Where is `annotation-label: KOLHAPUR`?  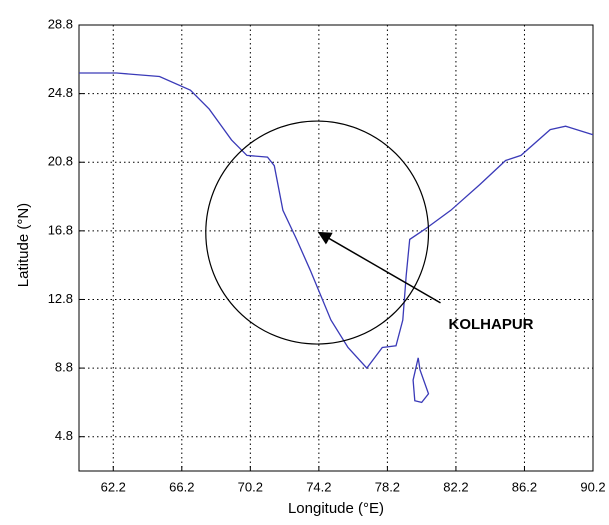
annotation-label: KOLHAPUR is located at coordinates (491, 324).